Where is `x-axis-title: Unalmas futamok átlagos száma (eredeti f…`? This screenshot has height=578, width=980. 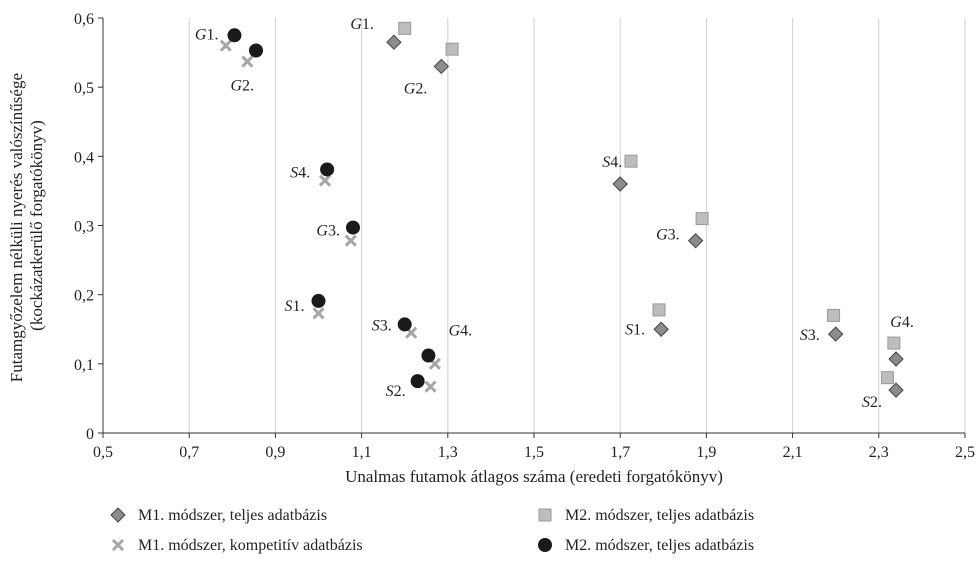
x-axis-title: Unalmas futamok átlagos száma (eredeti f… is located at coordinates (534, 476).